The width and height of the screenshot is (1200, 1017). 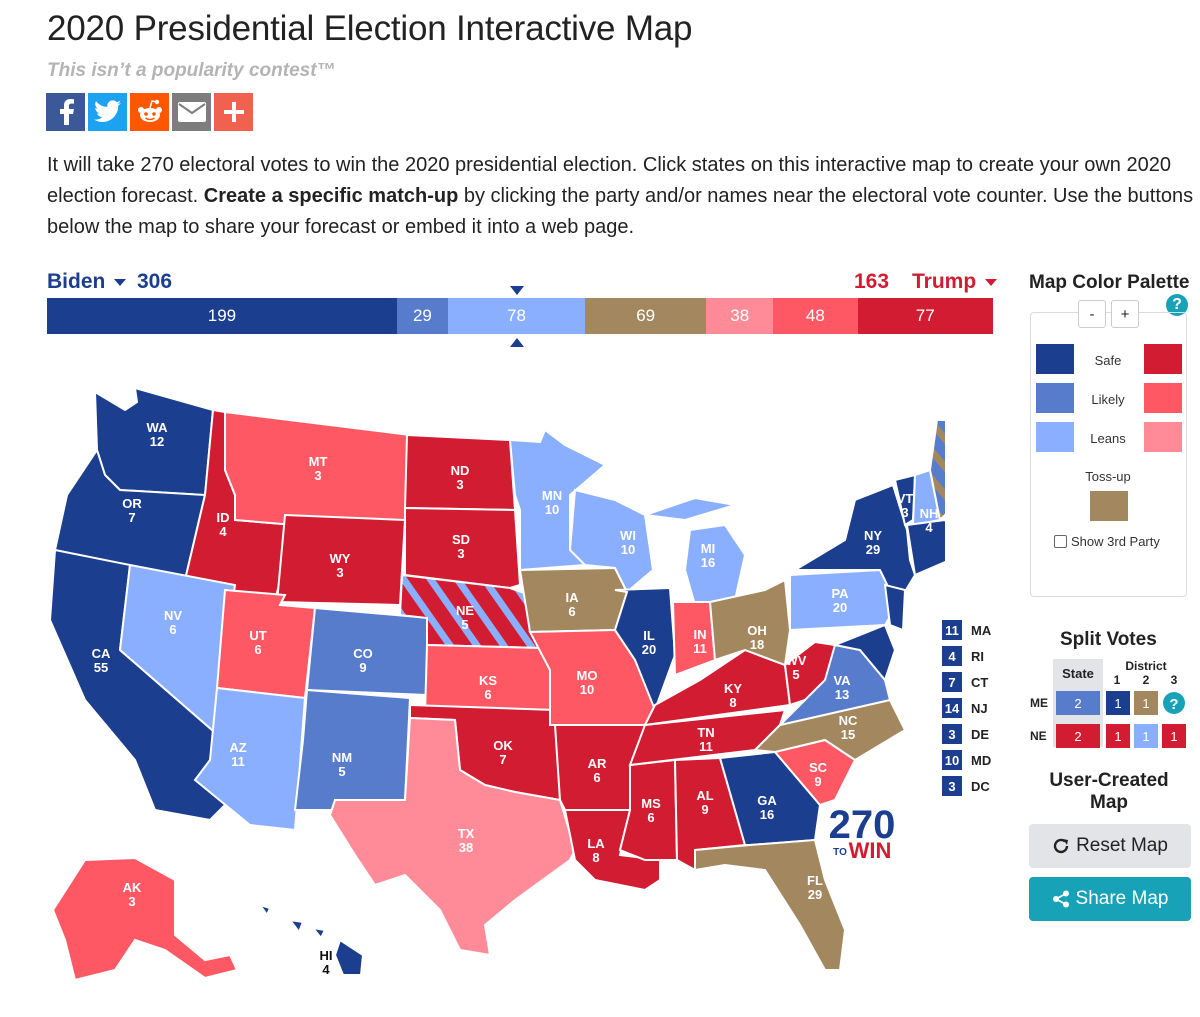 I want to click on state-ev-al: 9, so click(x=704, y=809).